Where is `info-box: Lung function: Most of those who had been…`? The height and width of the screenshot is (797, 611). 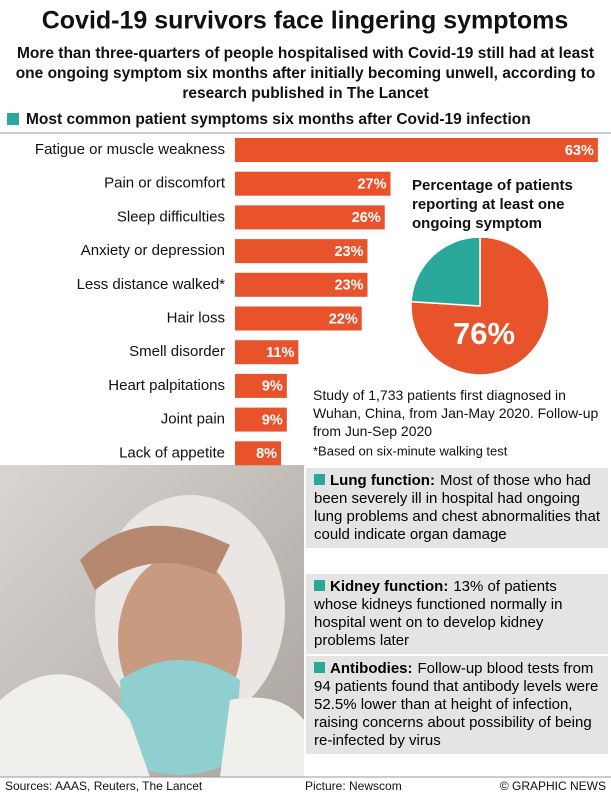 info-box: Lung function: Most of those who had been… is located at coordinates (457, 508).